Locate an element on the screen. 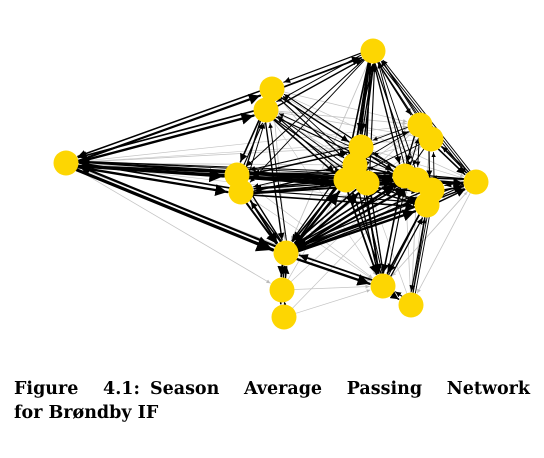  caption-text-2: for Brøndby IF is located at coordinates (86, 413).